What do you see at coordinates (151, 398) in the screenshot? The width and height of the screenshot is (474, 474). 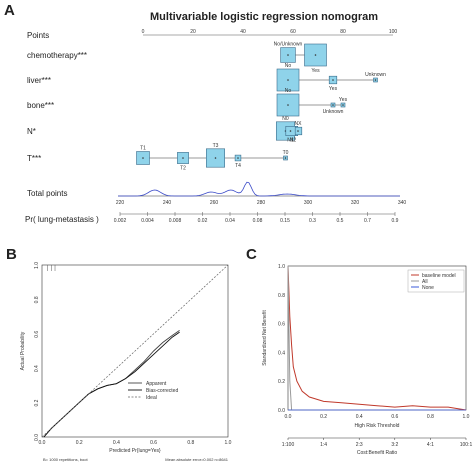 I see `legend-label: Ideal` at bounding box center [151, 398].